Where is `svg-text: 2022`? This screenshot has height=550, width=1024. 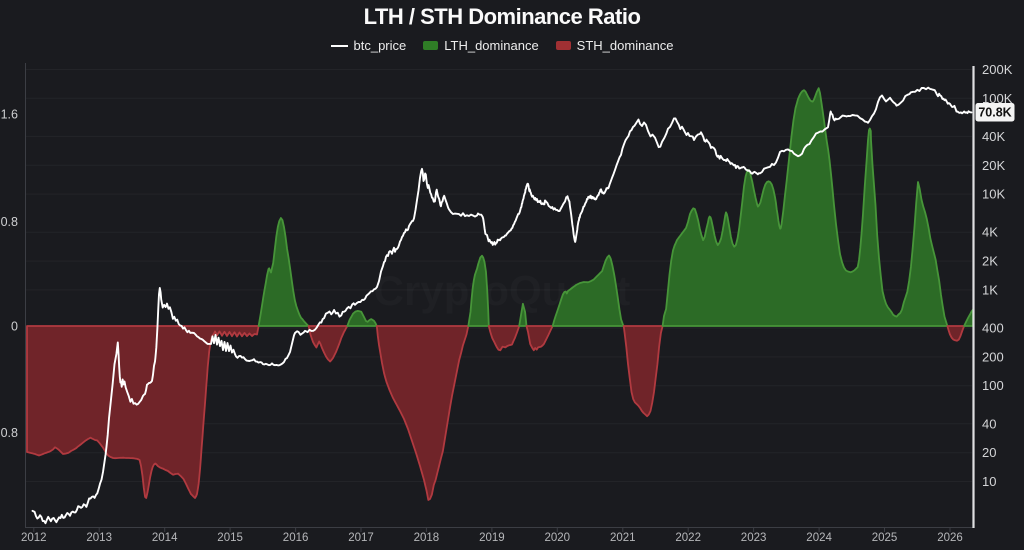
svg-text: 2022 is located at coordinates (688, 538).